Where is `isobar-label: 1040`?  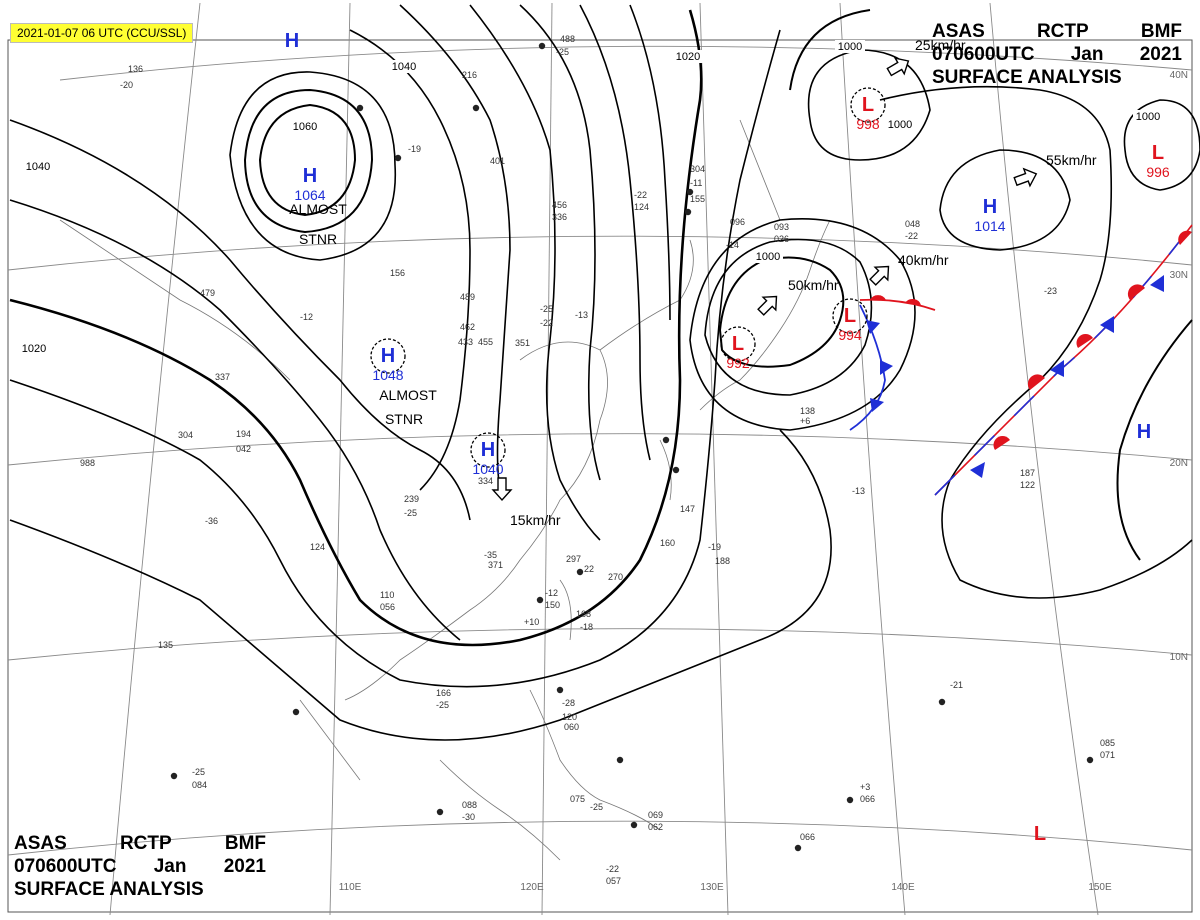
isobar-label: 1040 is located at coordinates (38, 166).